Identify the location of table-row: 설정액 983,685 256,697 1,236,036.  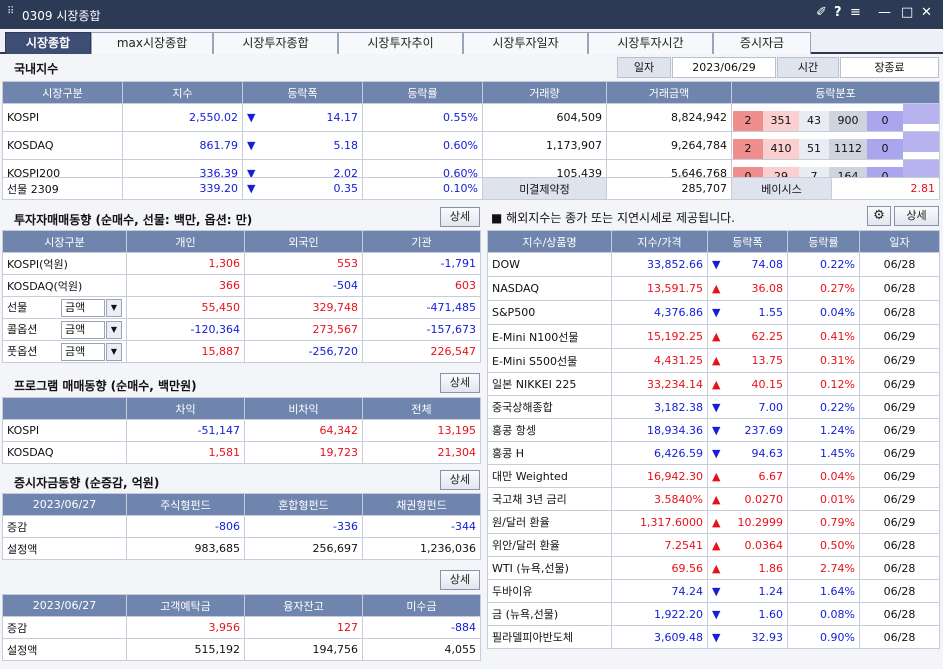
(241, 548).